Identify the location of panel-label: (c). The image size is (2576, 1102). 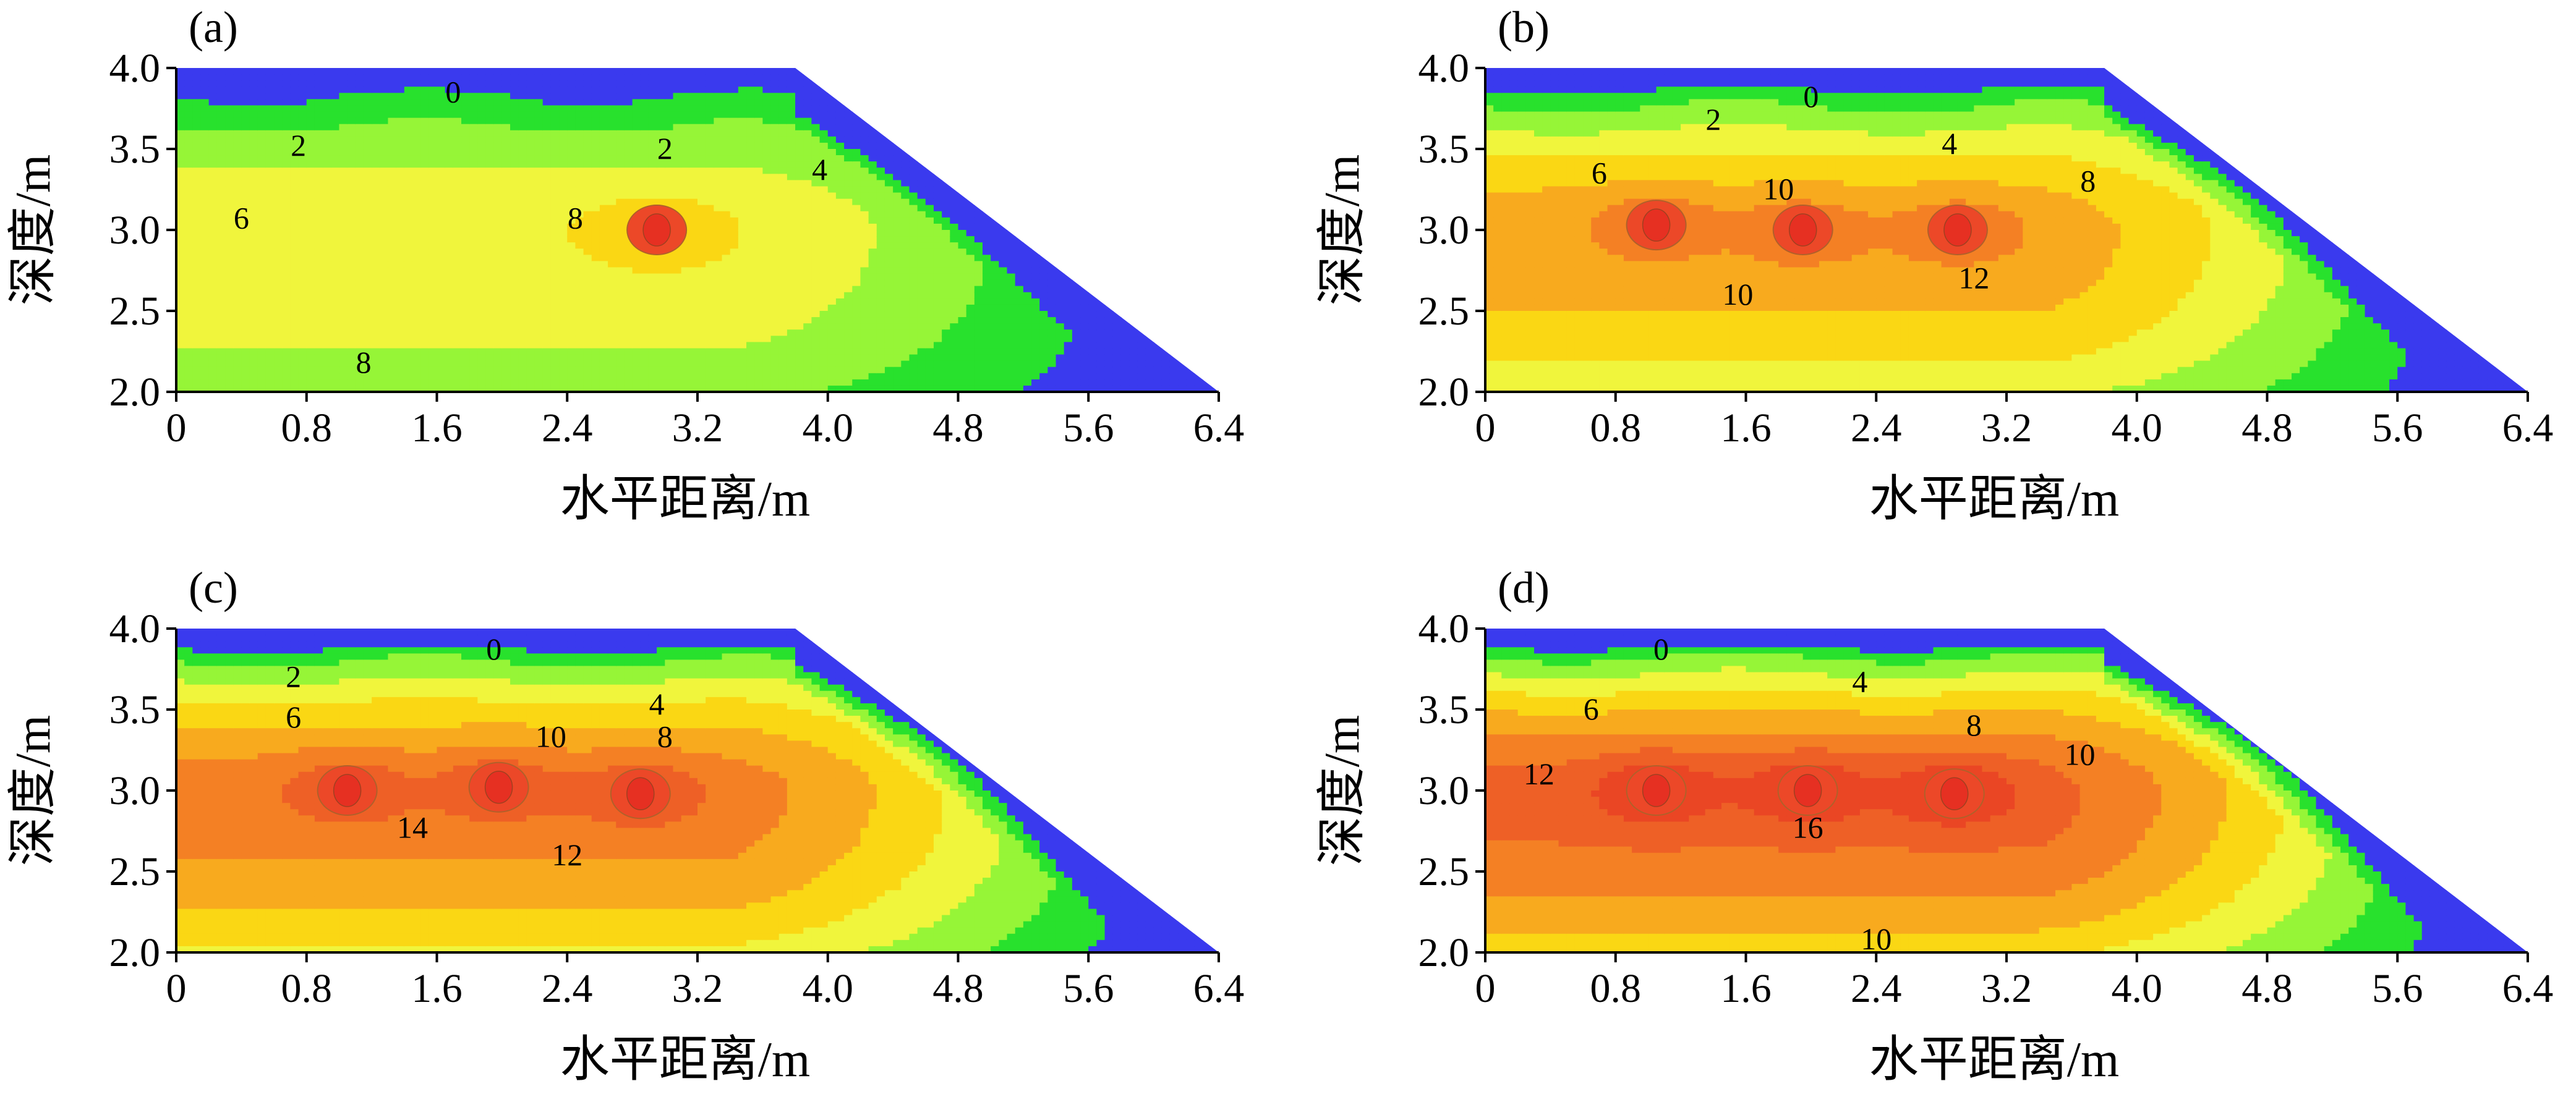
(213, 587).